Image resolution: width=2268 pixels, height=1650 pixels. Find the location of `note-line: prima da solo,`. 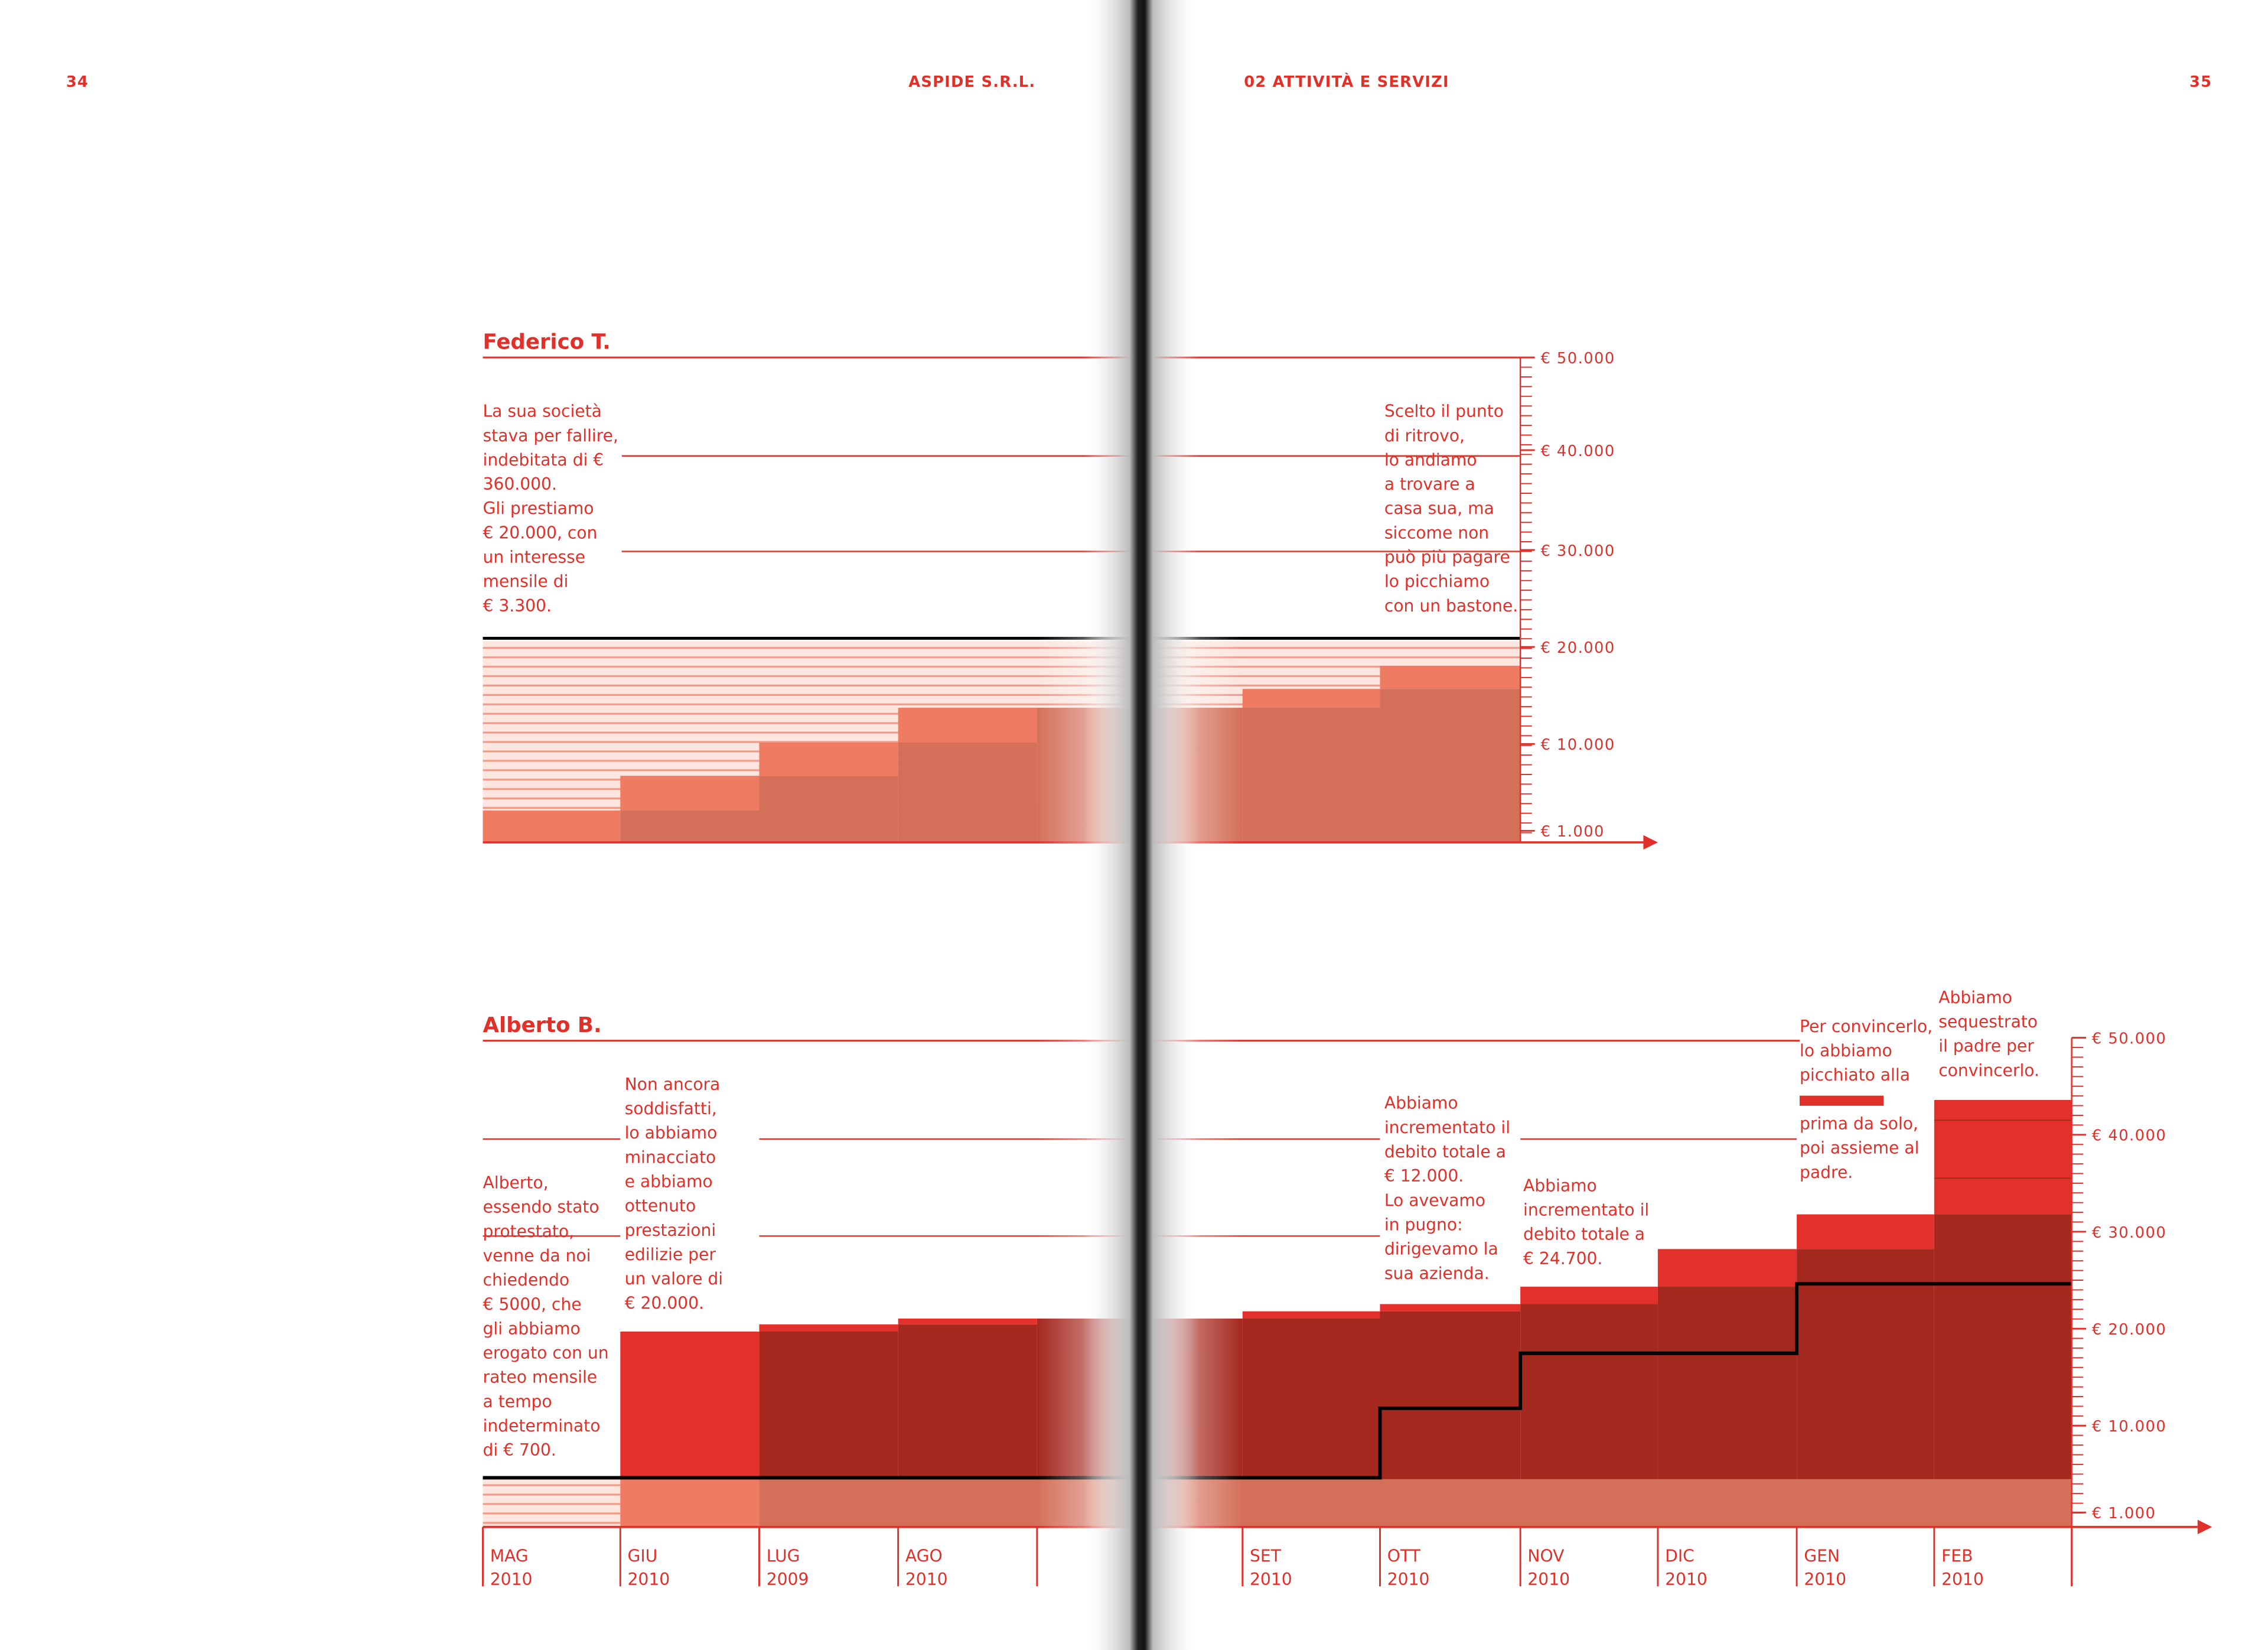

note-line: prima da solo, is located at coordinates (1859, 1123).